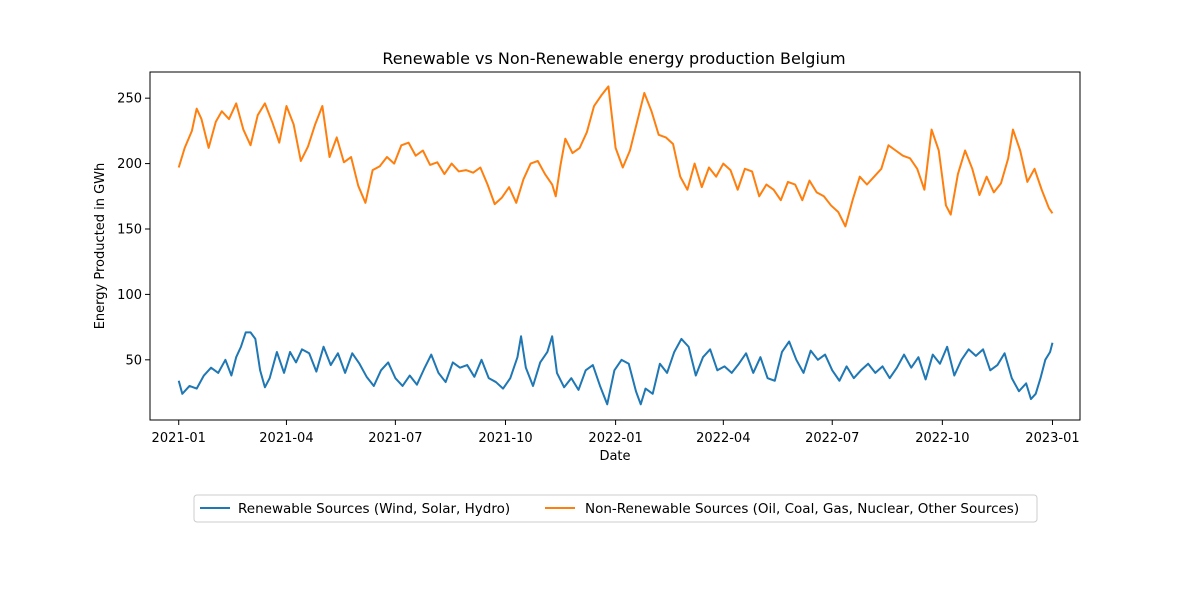 The image size is (1200, 600). What do you see at coordinates (1052, 438) in the screenshot?
I see `x-tick-label: 2023-01` at bounding box center [1052, 438].